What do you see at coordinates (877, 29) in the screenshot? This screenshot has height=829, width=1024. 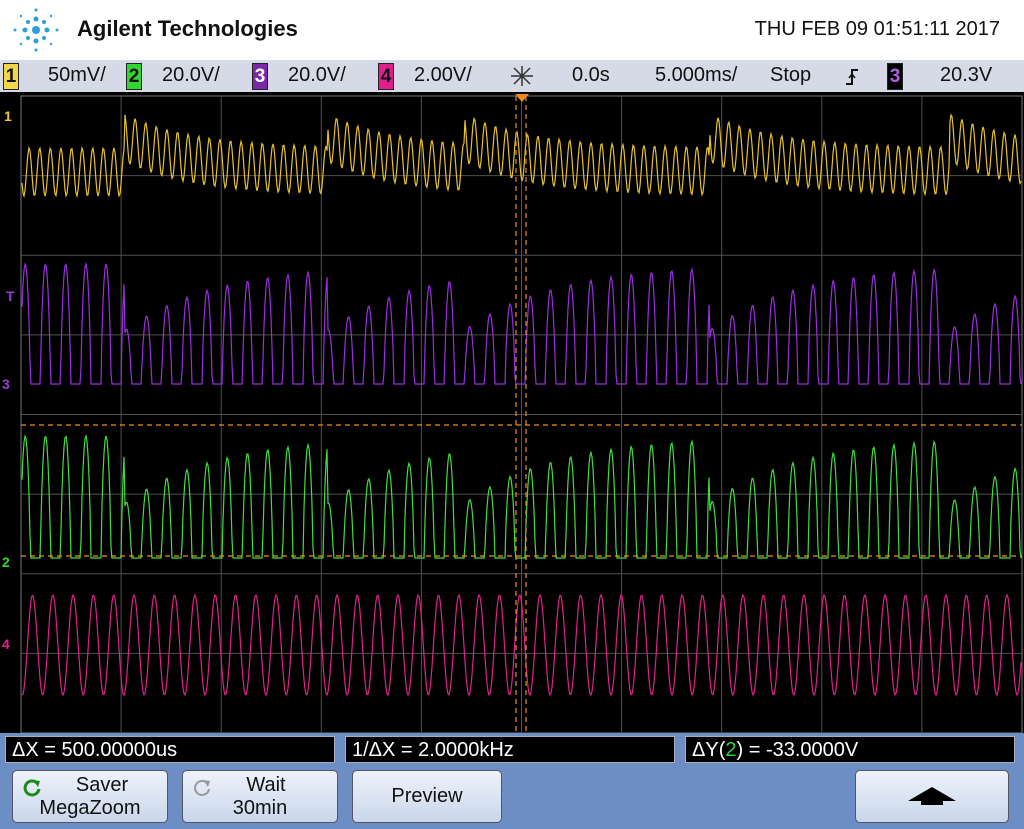 I see `datetime: THU FEB 09 01:51:11 2017` at bounding box center [877, 29].